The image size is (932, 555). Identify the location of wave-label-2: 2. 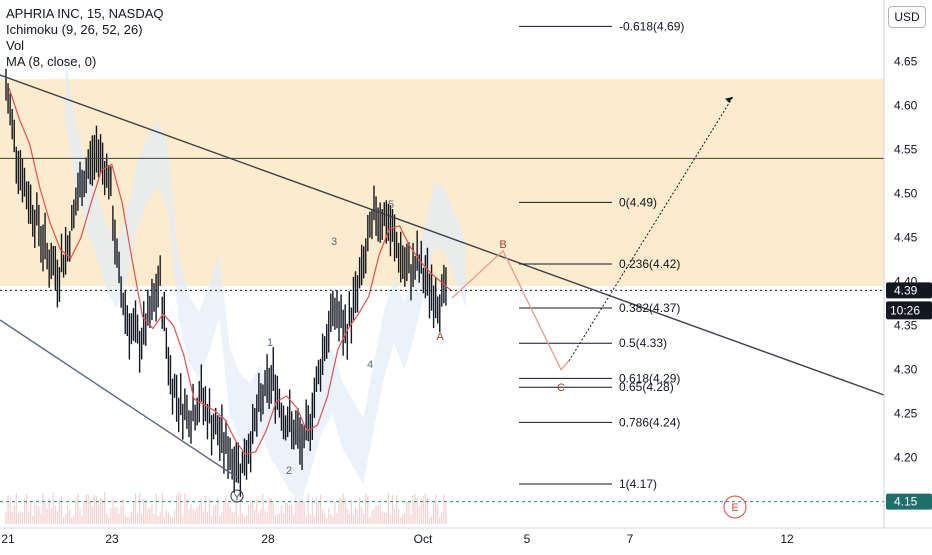
(289, 471).